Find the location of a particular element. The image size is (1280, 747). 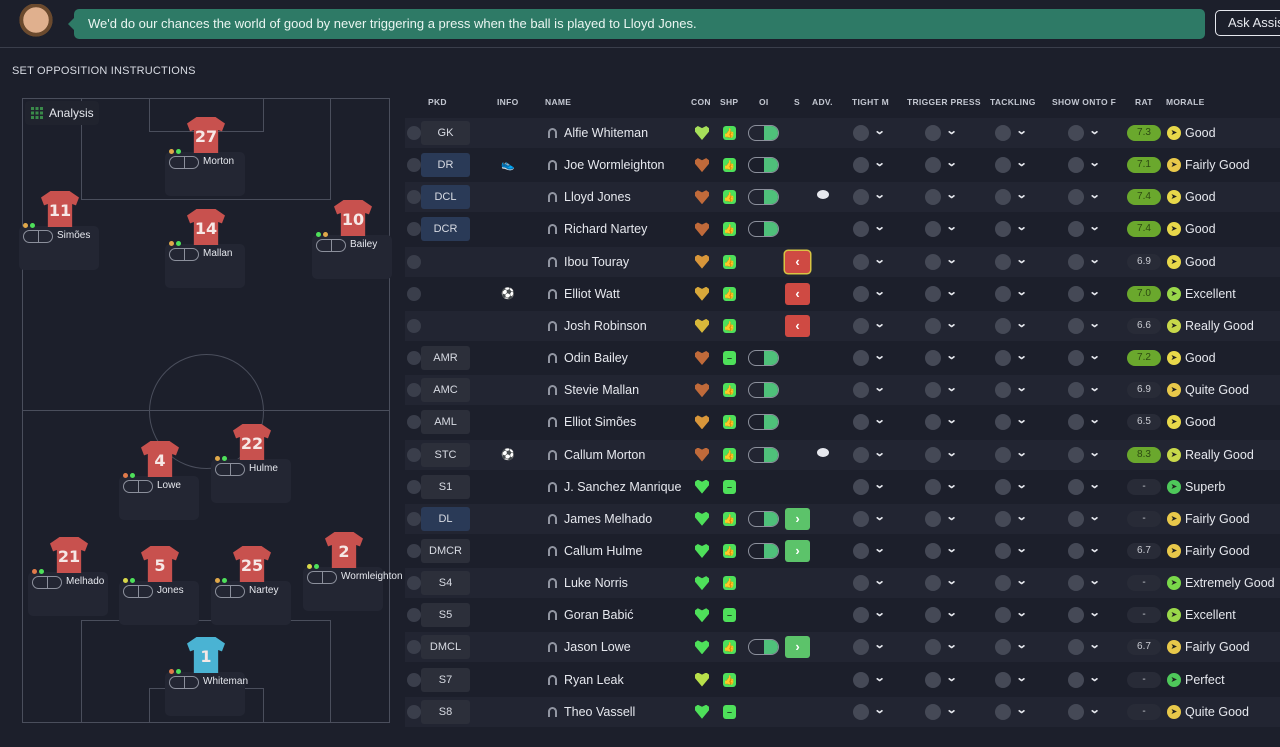

table-row: S8 Theo Vassell – ⌄ ⌄ ⌄ ⌄ - ➤ Quite Good is located at coordinates (842, 711).